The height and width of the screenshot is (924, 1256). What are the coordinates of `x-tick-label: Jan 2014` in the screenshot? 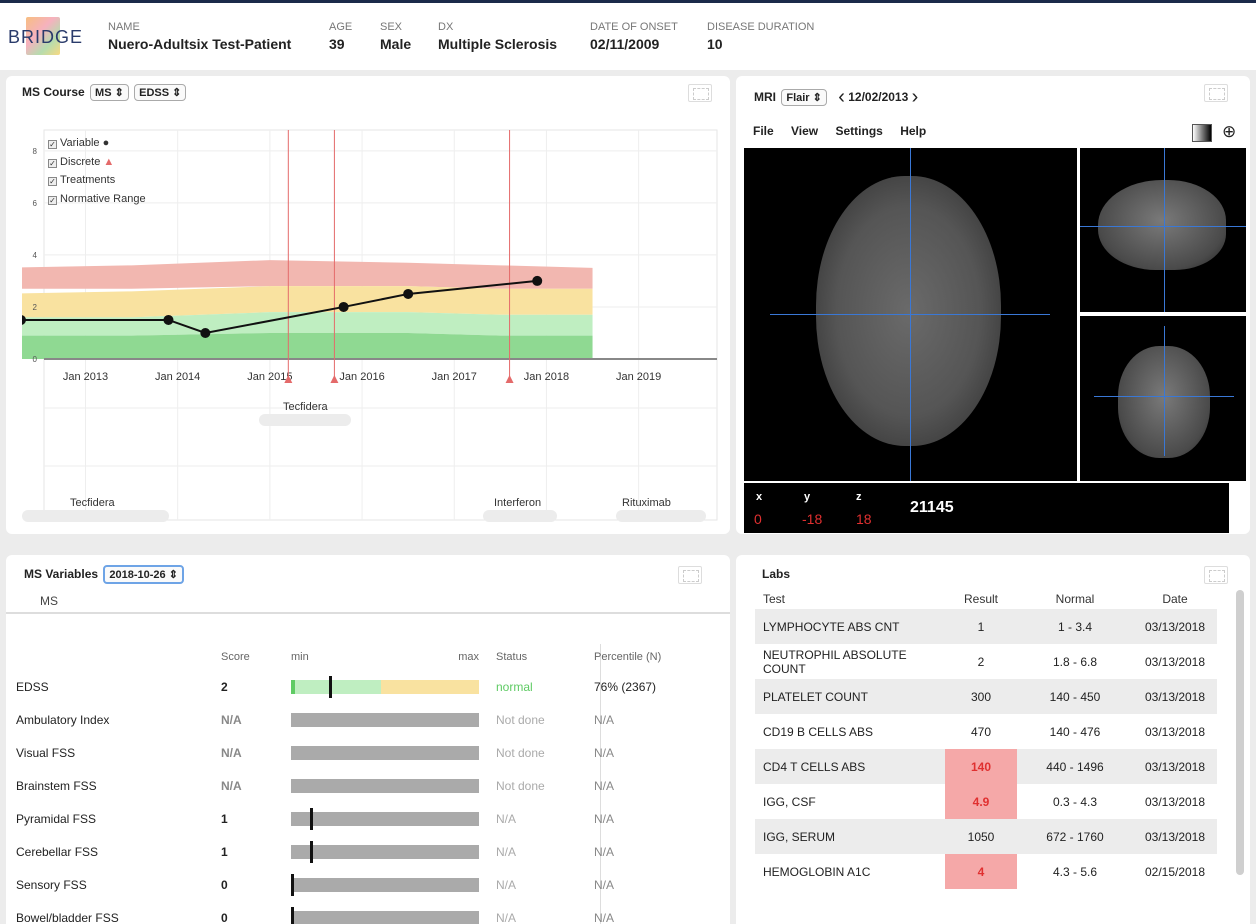 It's located at (177, 377).